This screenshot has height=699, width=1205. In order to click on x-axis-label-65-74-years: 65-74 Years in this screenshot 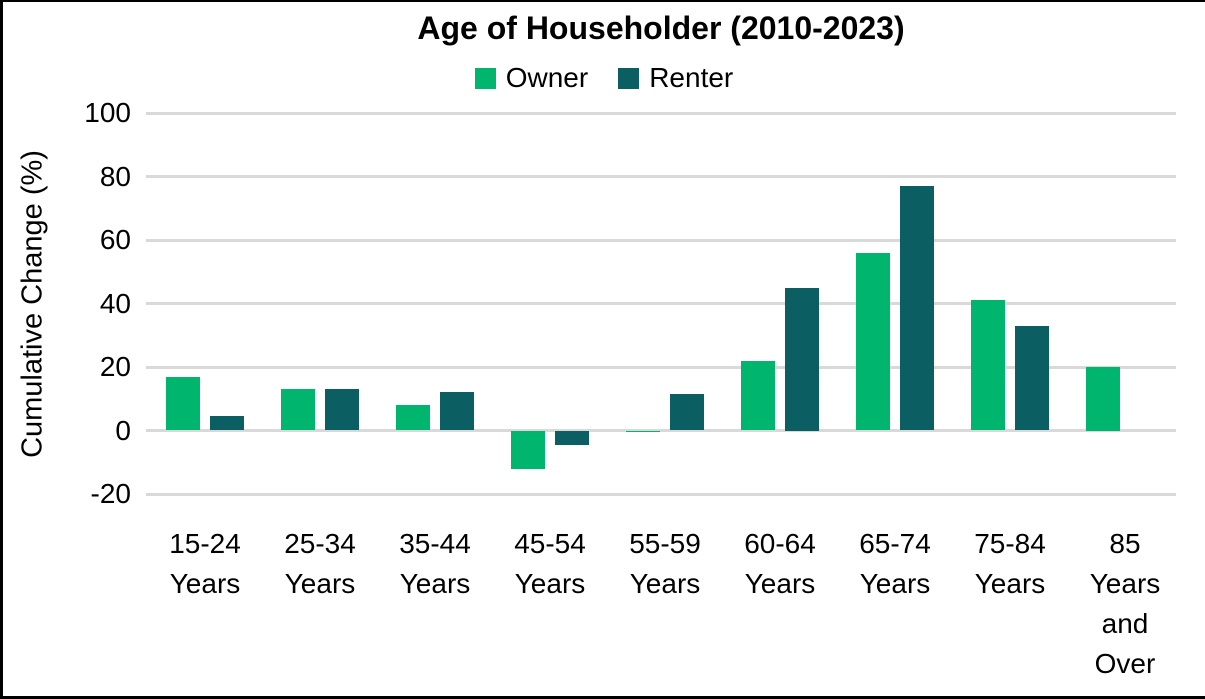, I will do `click(895, 564)`.